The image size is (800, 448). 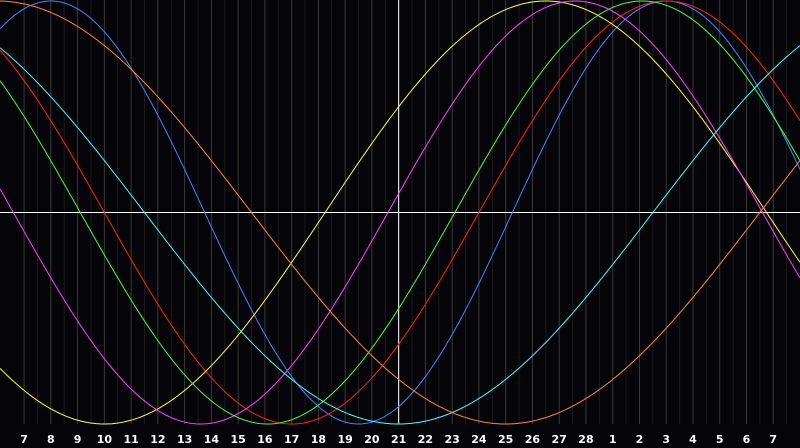 I want to click on x-tick-label: 15, so click(x=237, y=439).